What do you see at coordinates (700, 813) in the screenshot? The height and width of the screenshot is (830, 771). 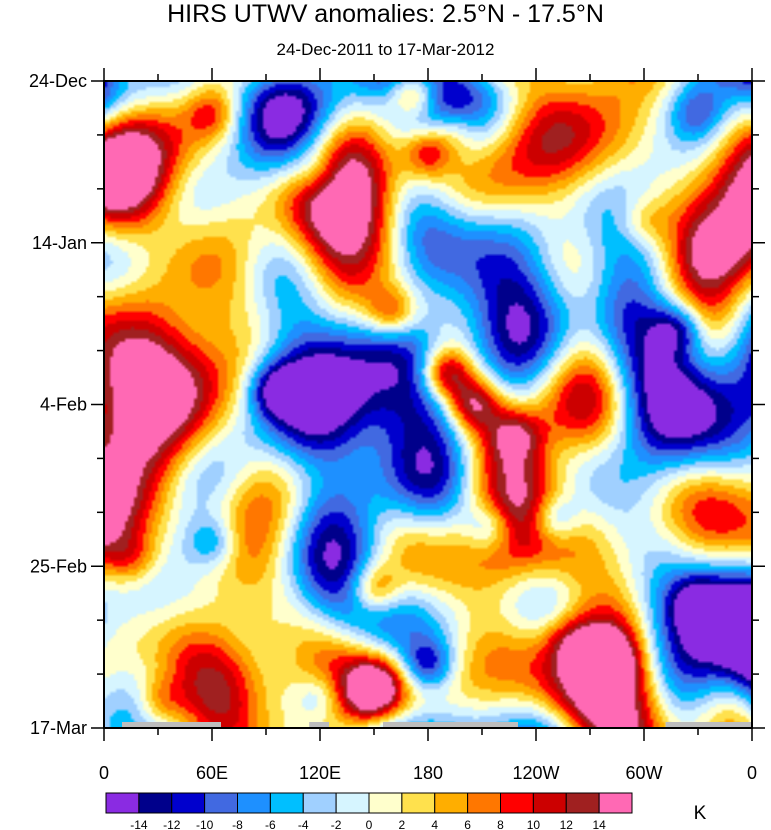 I see `colorbar-unit: K` at bounding box center [700, 813].